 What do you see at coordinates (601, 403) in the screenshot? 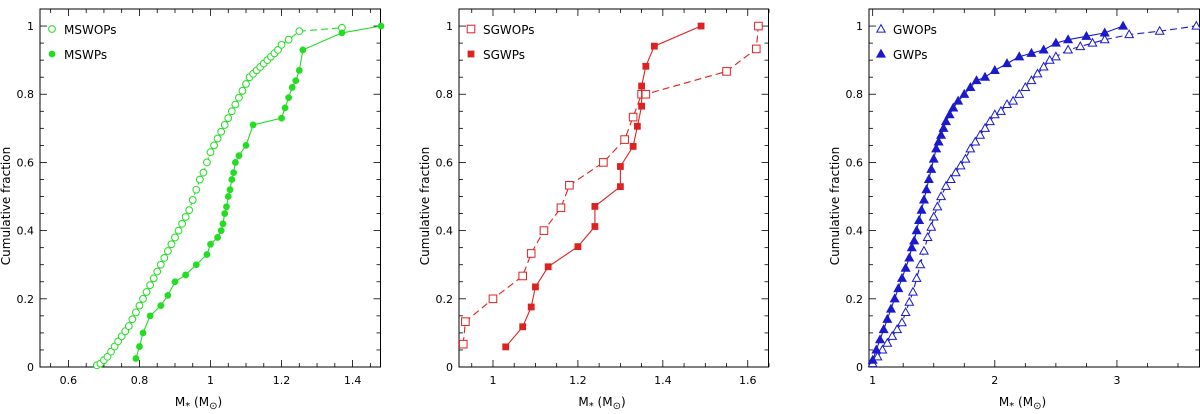
I see `x-axis-label: M* (M⊙)` at bounding box center [601, 403].